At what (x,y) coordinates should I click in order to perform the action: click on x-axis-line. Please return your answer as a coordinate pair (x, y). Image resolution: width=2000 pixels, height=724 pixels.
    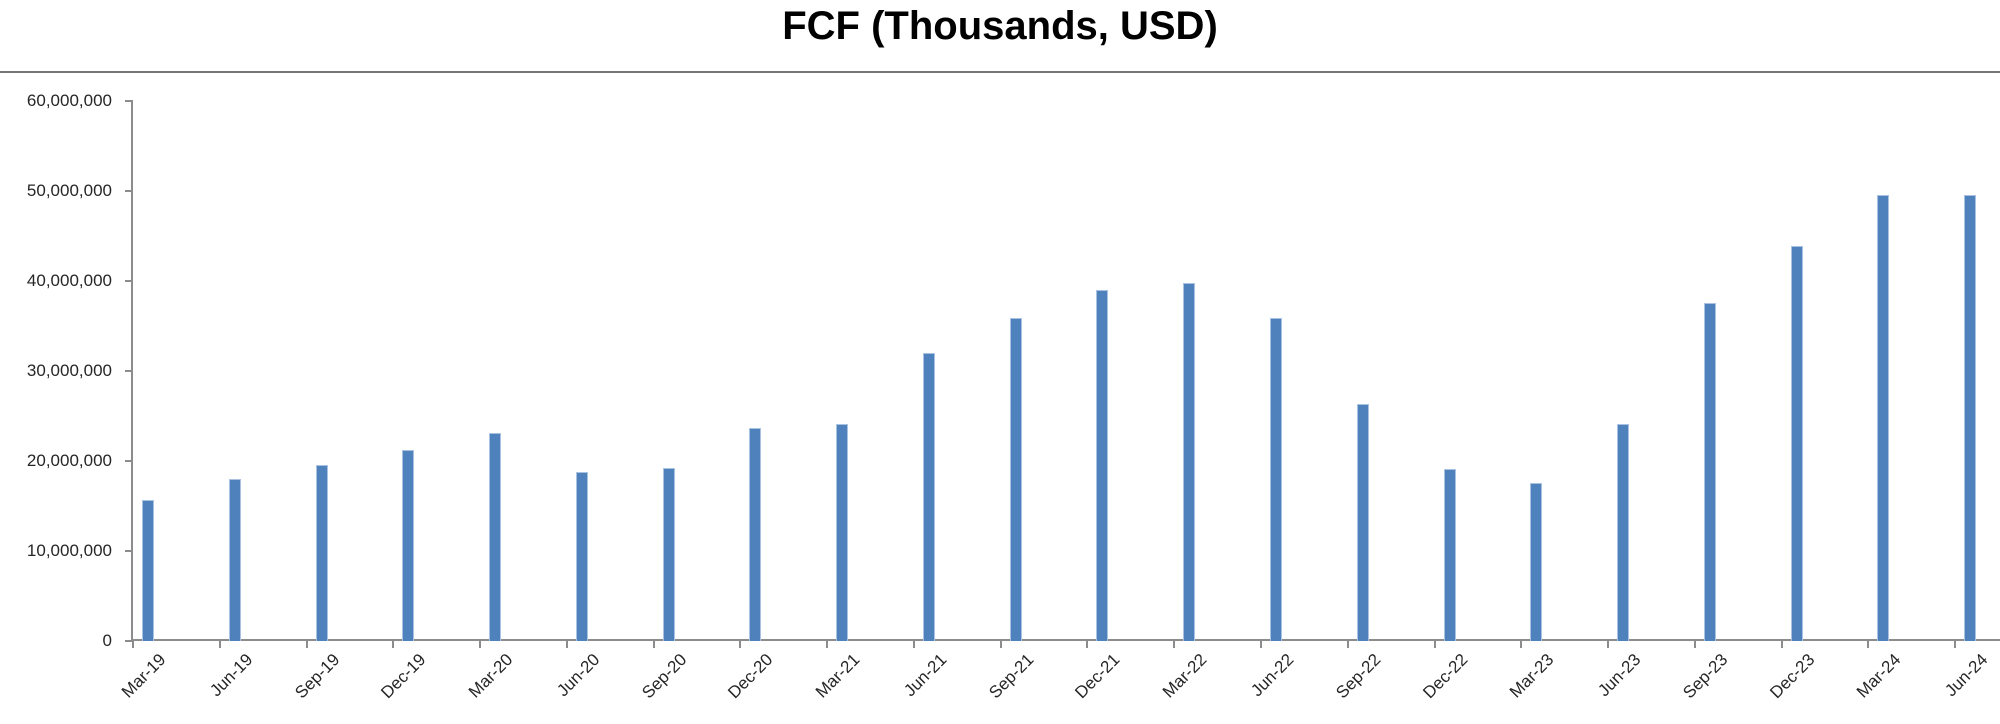
    Looking at the image, I should click on (1065, 640).